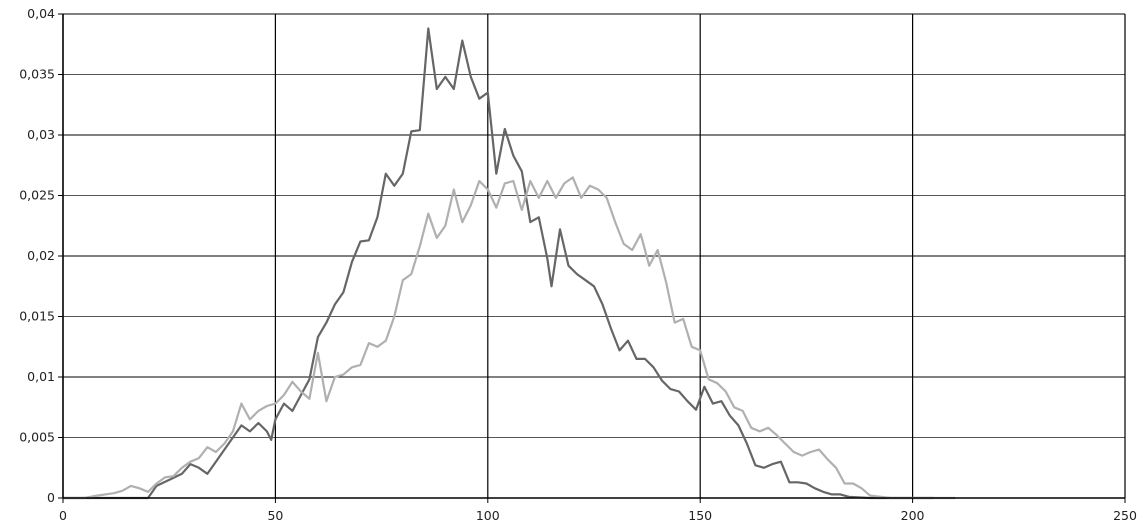  Describe the element at coordinates (37, 316) in the screenshot. I see `y-tick-label: 0,015` at that location.